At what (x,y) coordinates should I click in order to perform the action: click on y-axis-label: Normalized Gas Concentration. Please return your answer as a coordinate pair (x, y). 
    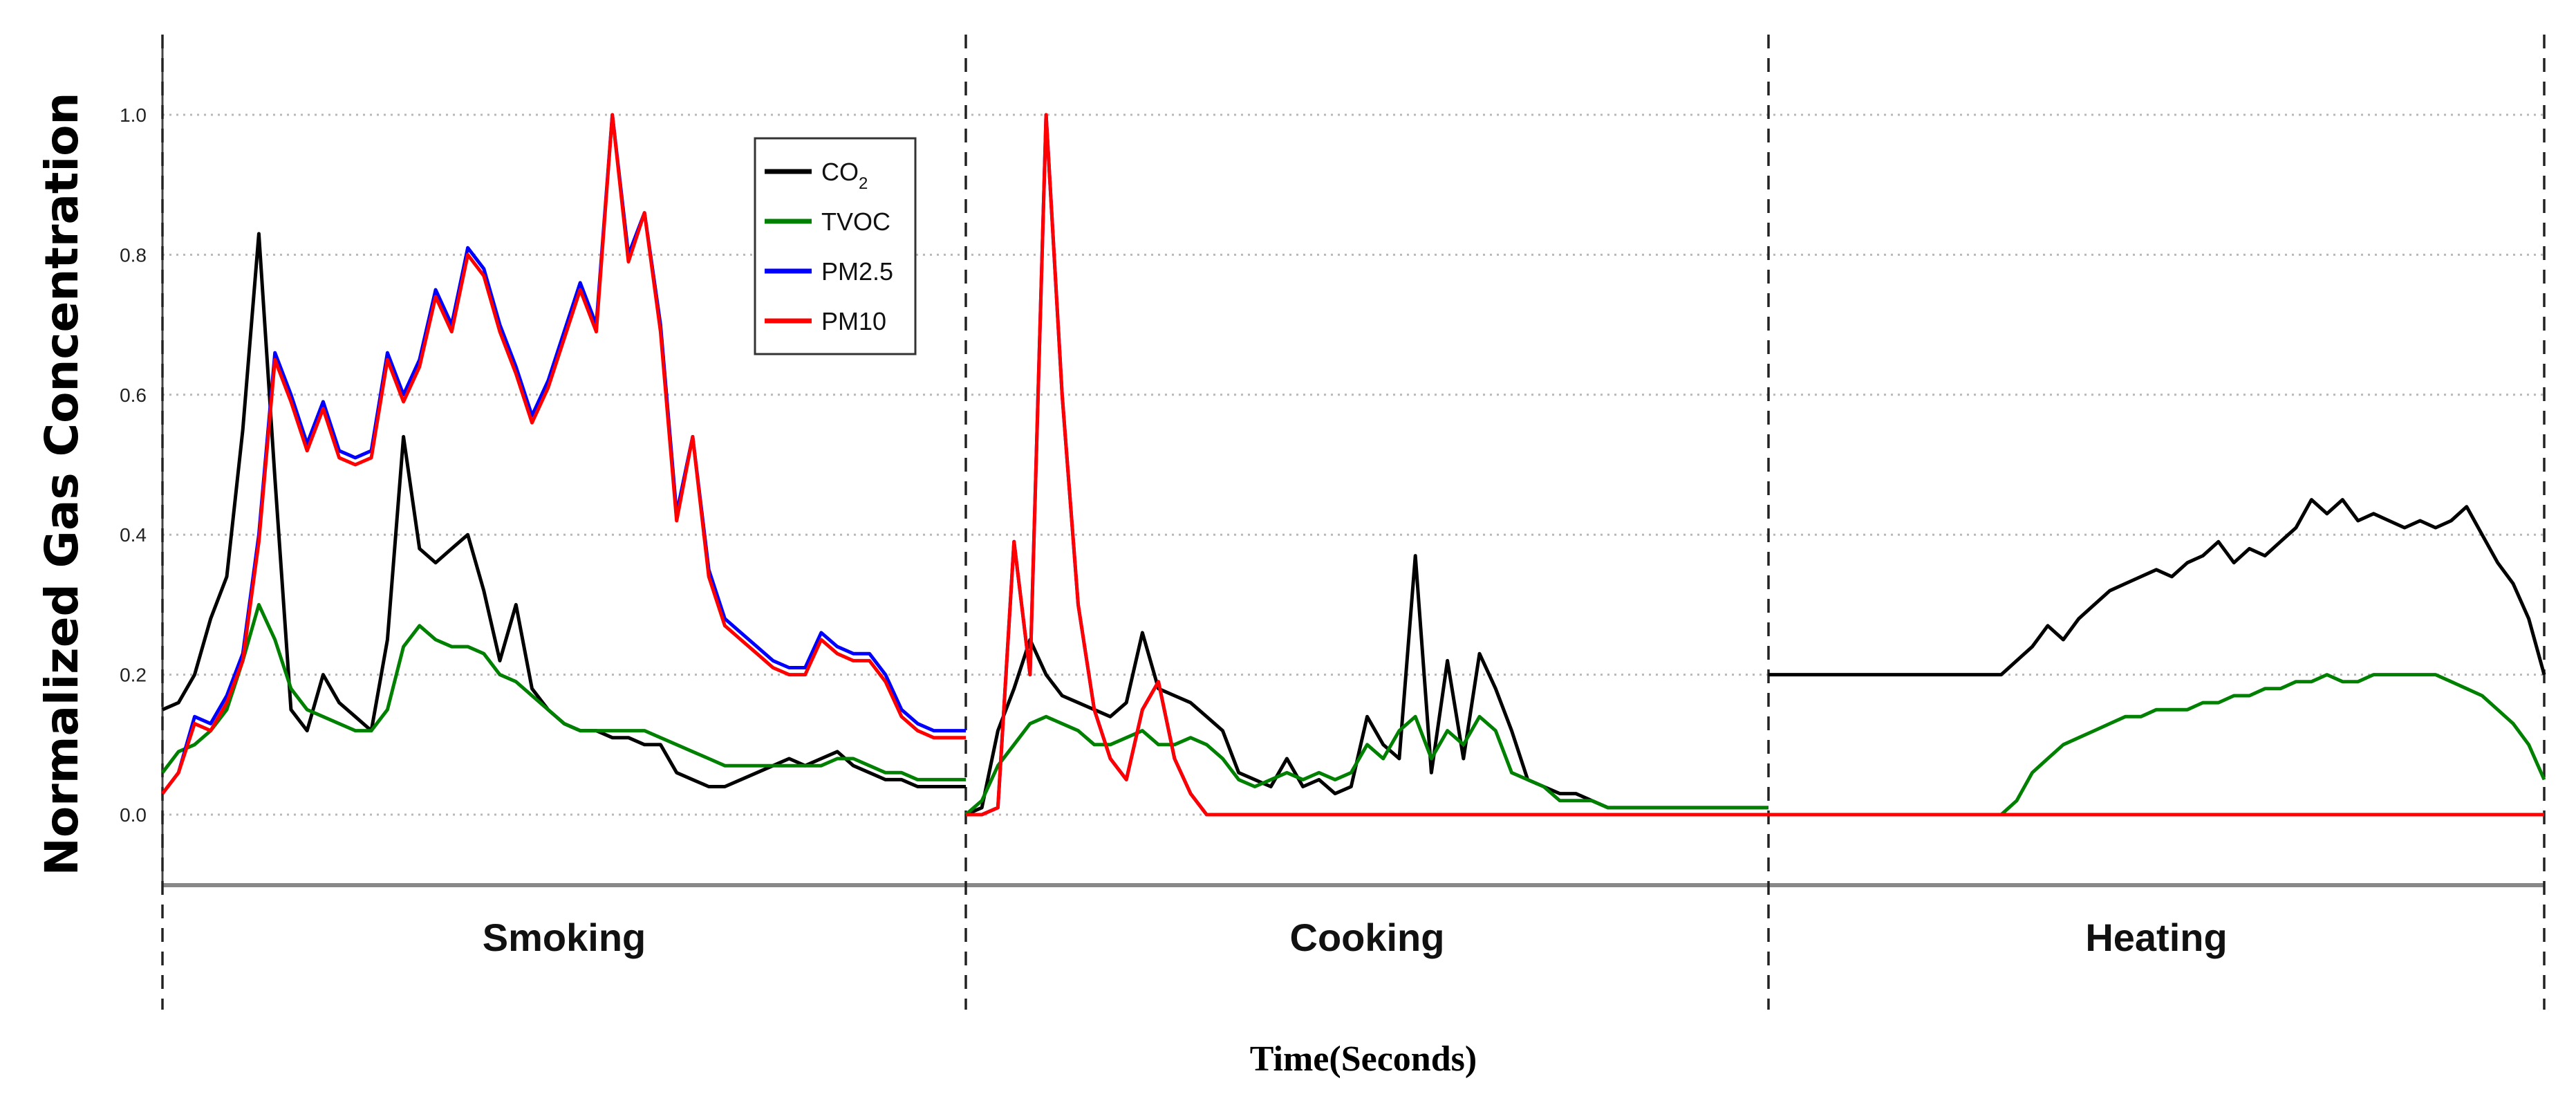
    Looking at the image, I should click on (61, 484).